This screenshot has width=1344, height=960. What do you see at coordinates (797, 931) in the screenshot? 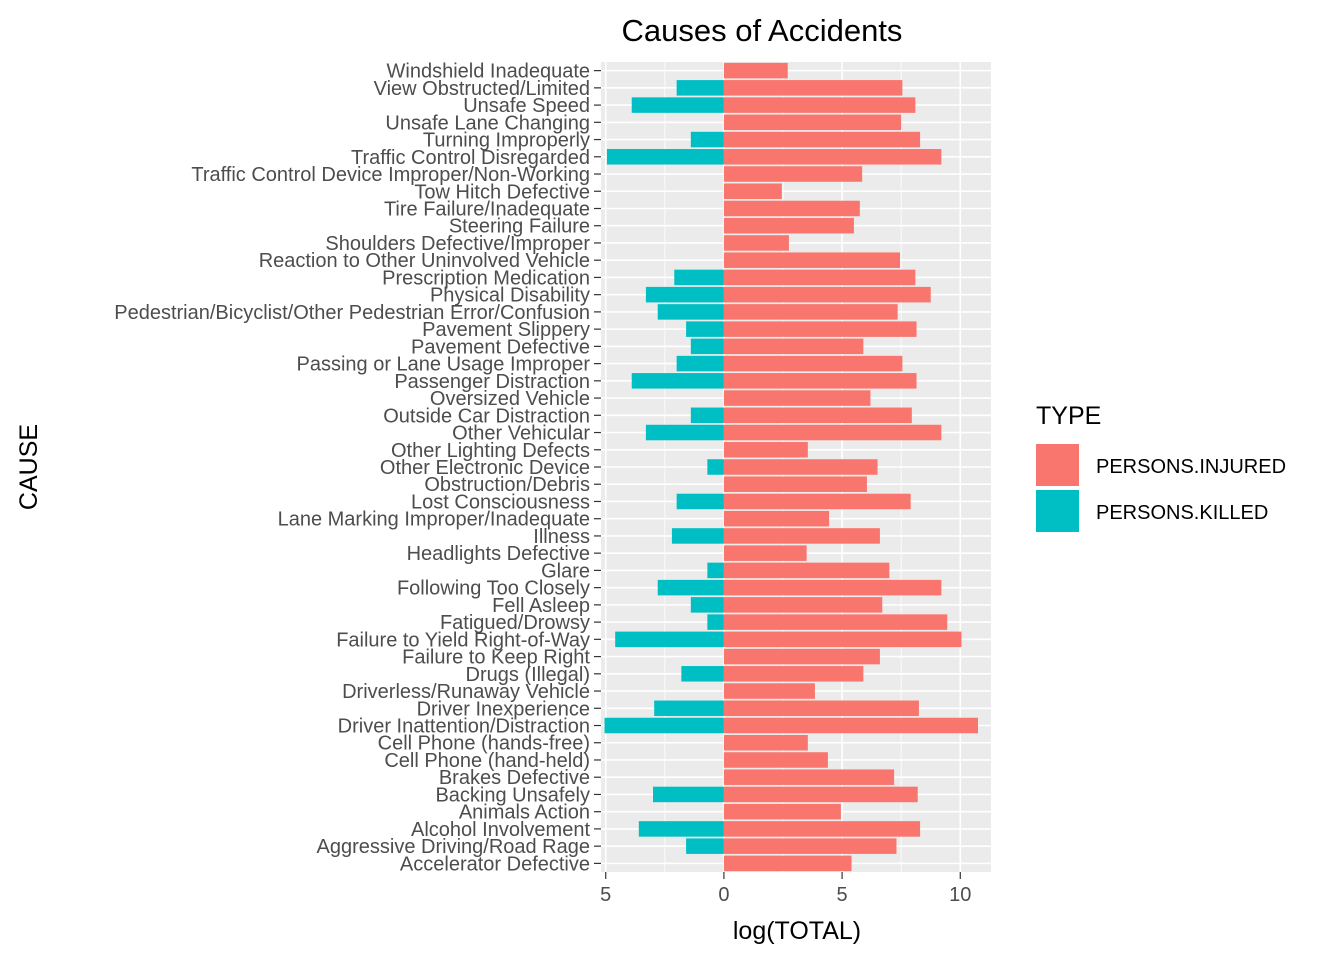
I see `x-axis-title: log(TOTAL)` at bounding box center [797, 931].